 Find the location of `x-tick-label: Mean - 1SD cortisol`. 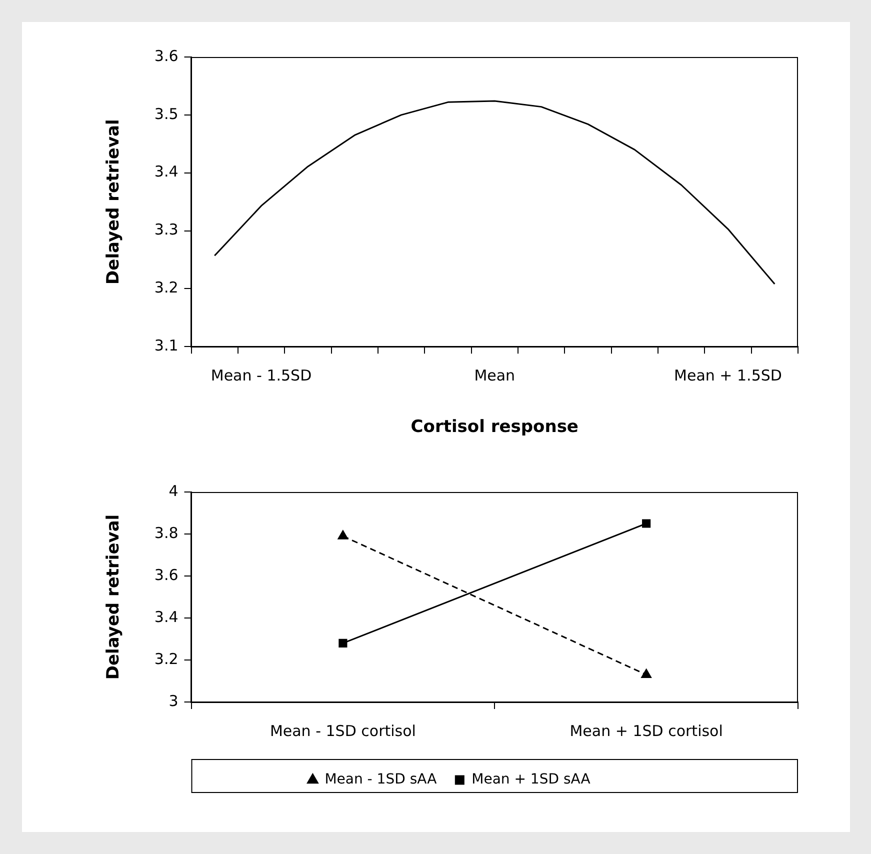

x-tick-label: Mean - 1SD cortisol is located at coordinates (343, 731).